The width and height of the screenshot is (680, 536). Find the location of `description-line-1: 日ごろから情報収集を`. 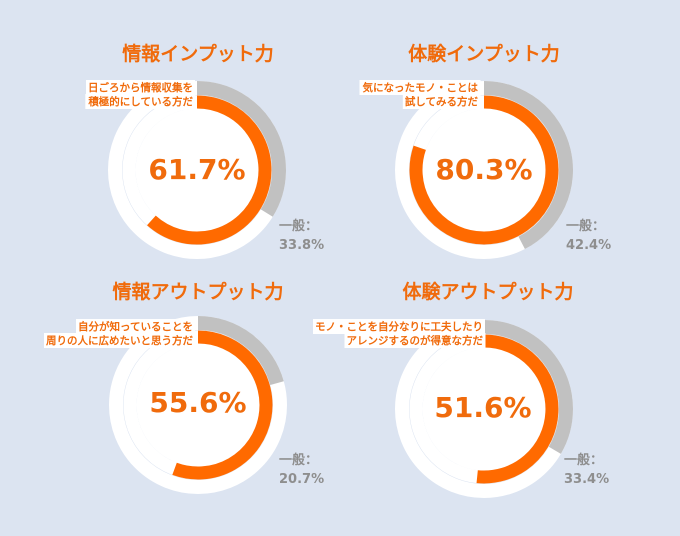

description-line-1: 日ごろから情報収集を is located at coordinates (140, 87).